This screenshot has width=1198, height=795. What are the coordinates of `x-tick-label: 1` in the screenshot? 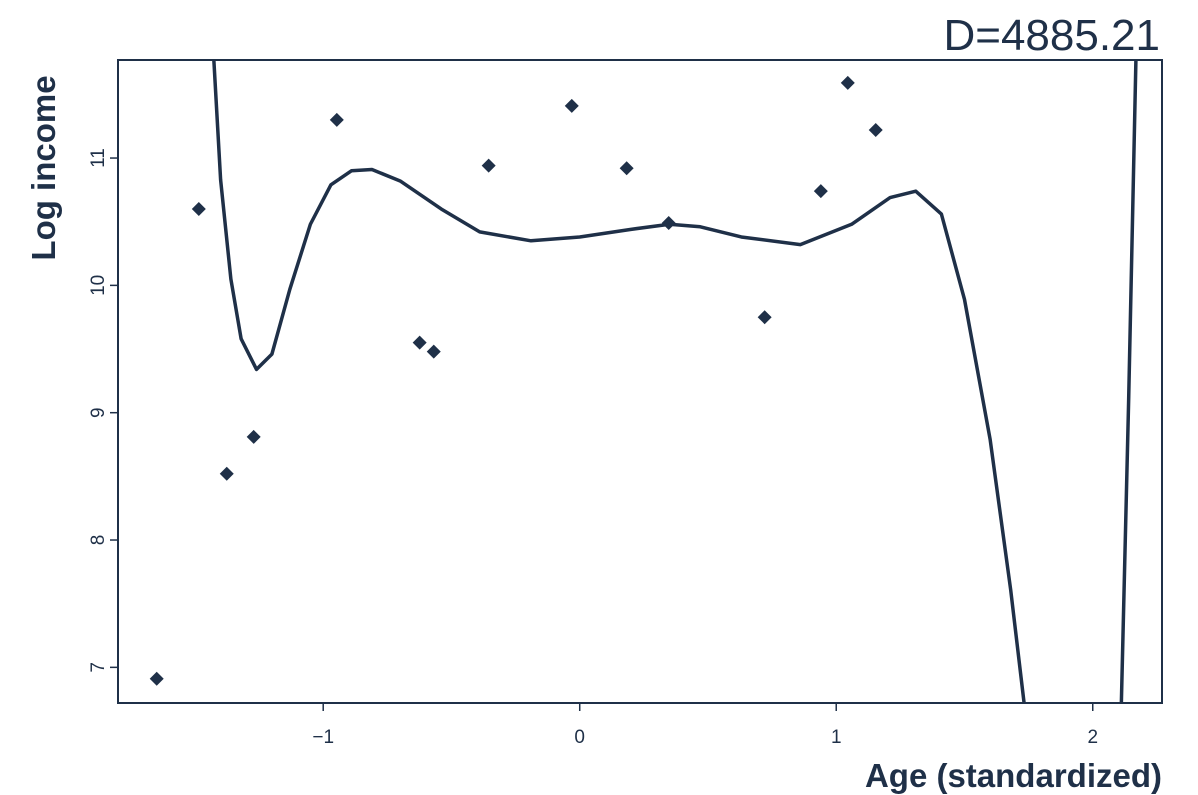 It's located at (836, 737).